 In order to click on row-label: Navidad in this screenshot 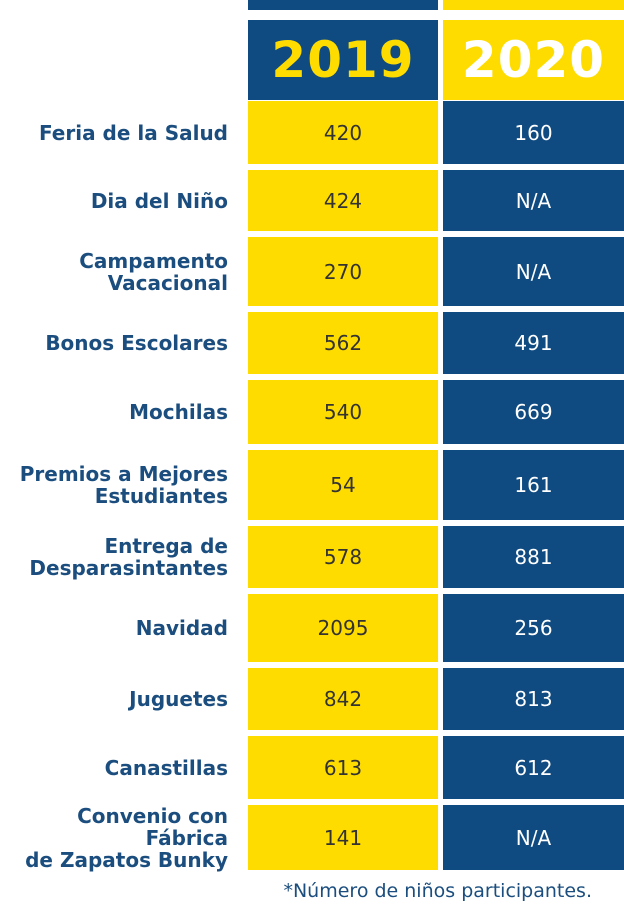, I will do `click(181, 628)`.